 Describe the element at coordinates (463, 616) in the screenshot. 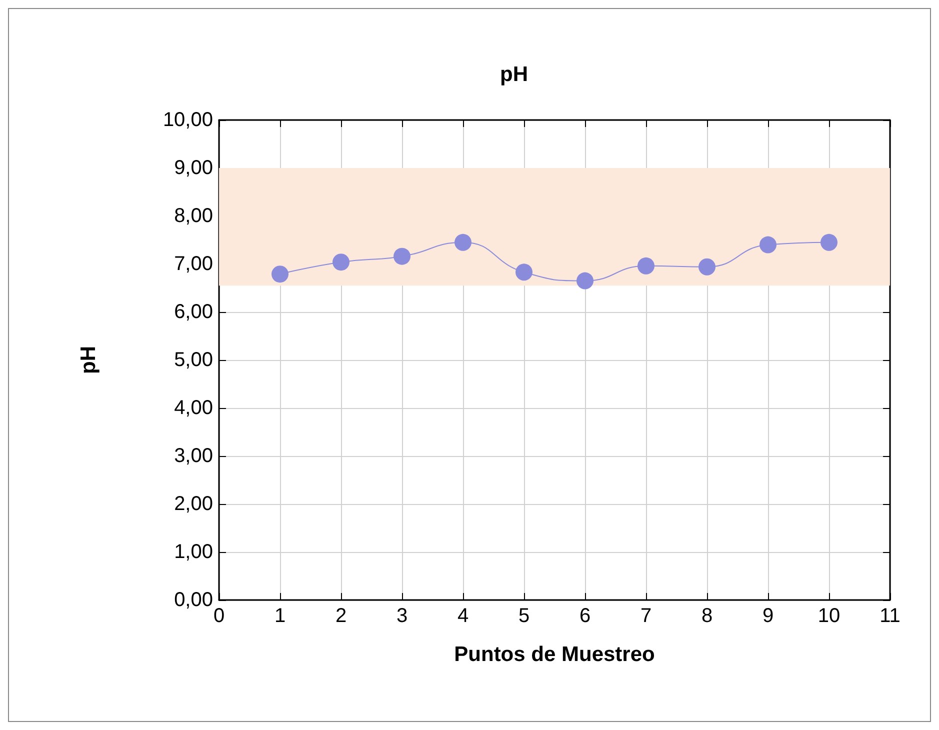

I see `x-tick-label: 4` at that location.